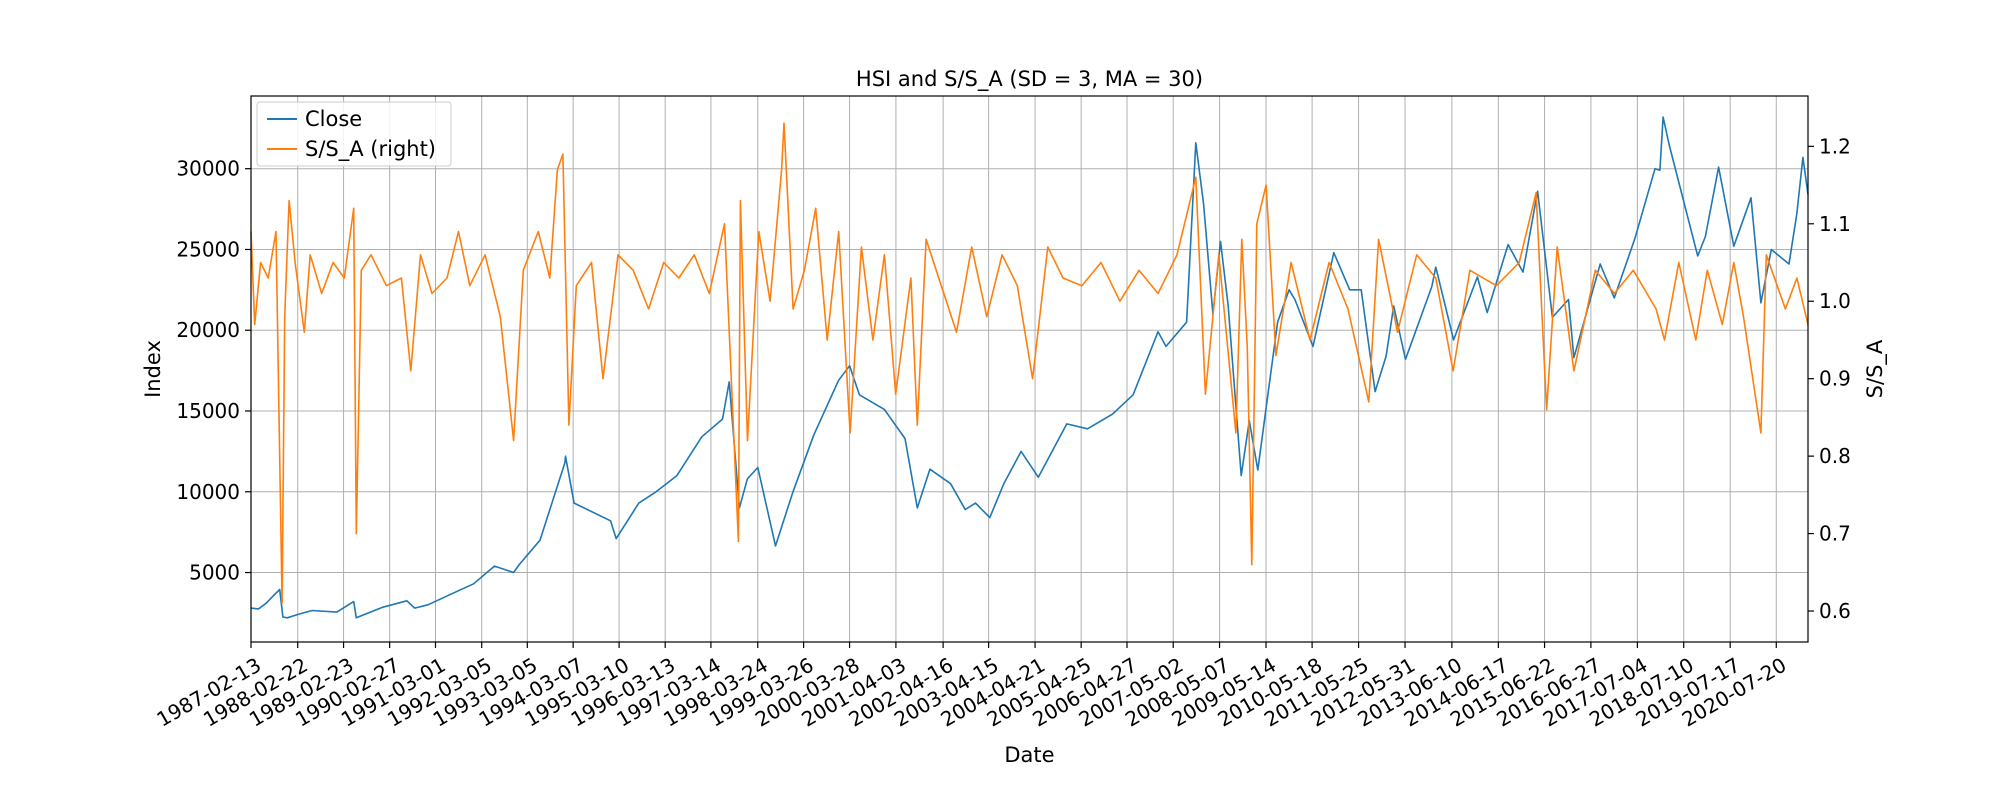 The height and width of the screenshot is (800, 2000). Describe the element at coordinates (1029, 79) in the screenshot. I see `chart-title: HSI and S/S_A (SD = 3, MA = 30)` at that location.